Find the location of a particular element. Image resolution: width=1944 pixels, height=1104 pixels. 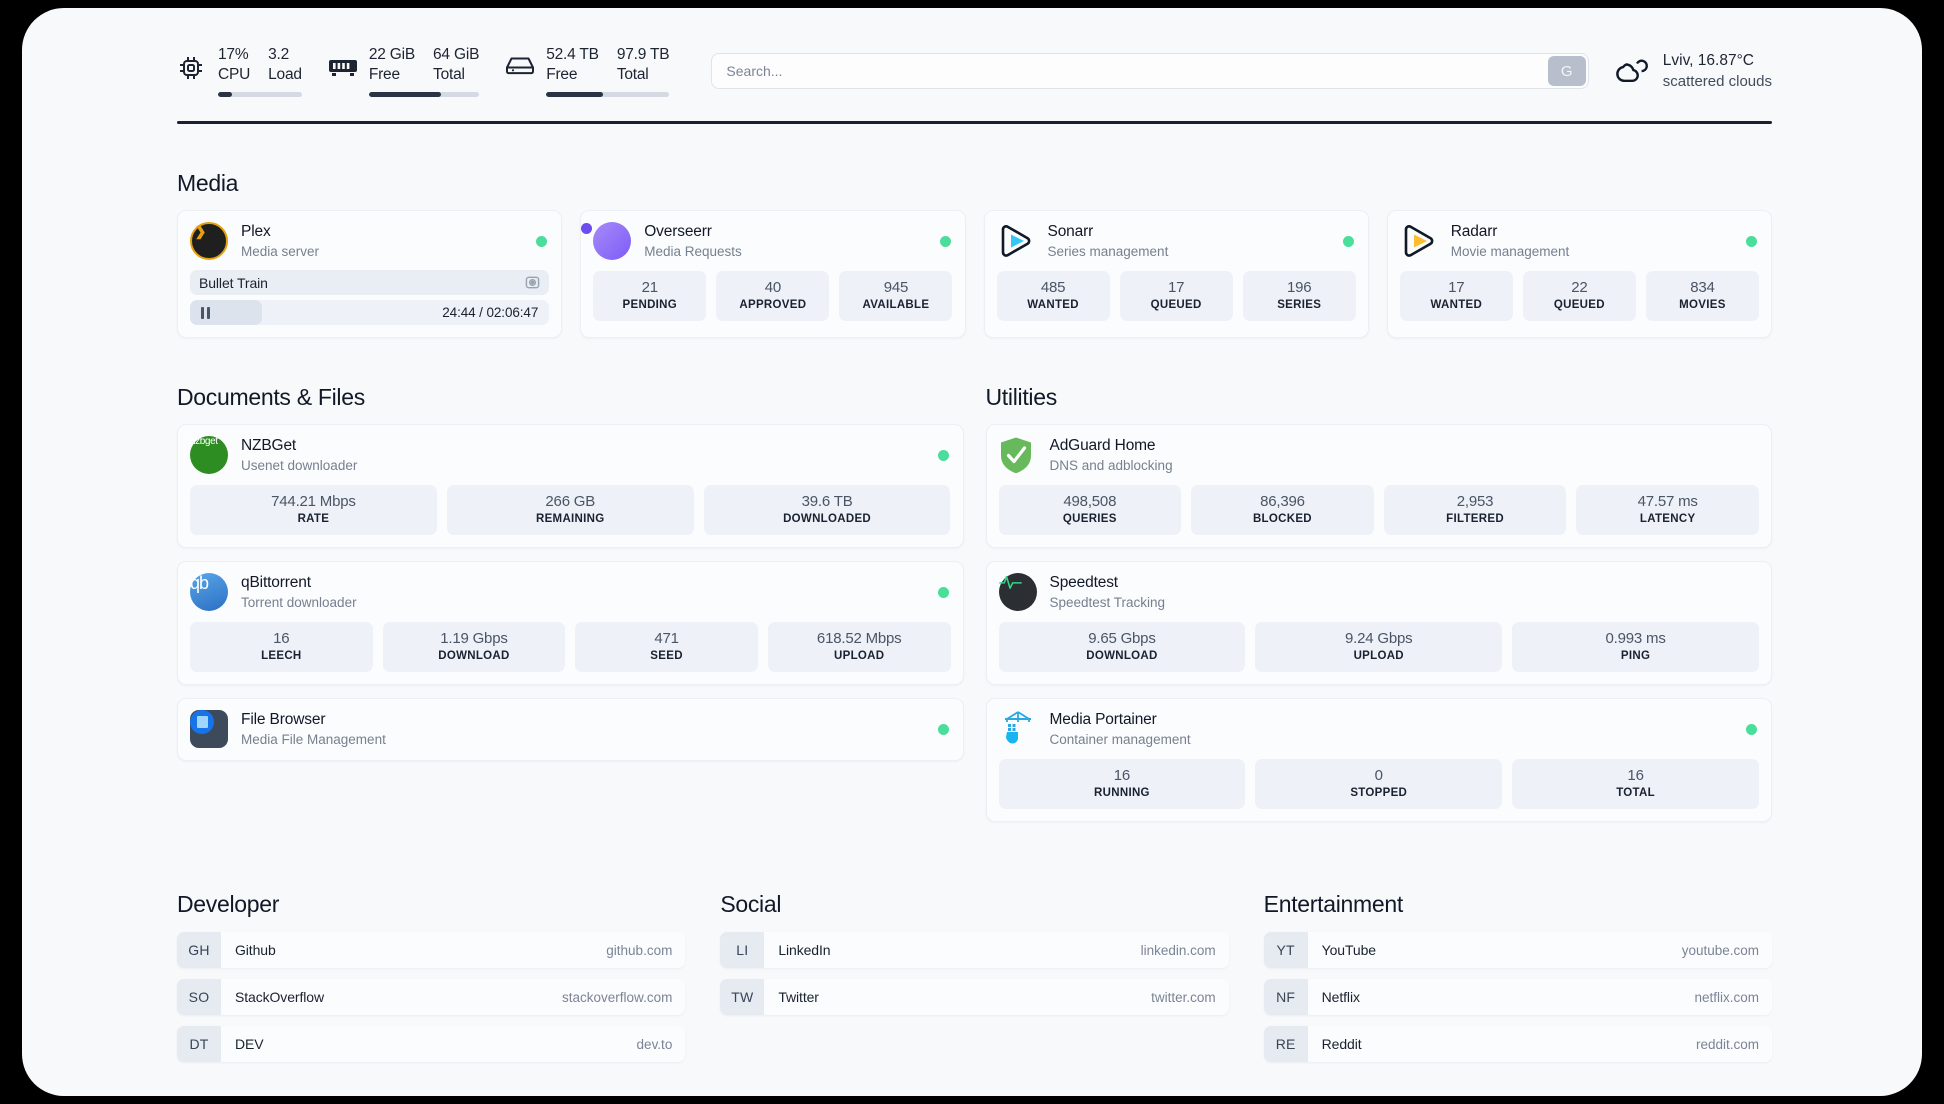

bookmark-url: netflix.com is located at coordinates (1726, 997).